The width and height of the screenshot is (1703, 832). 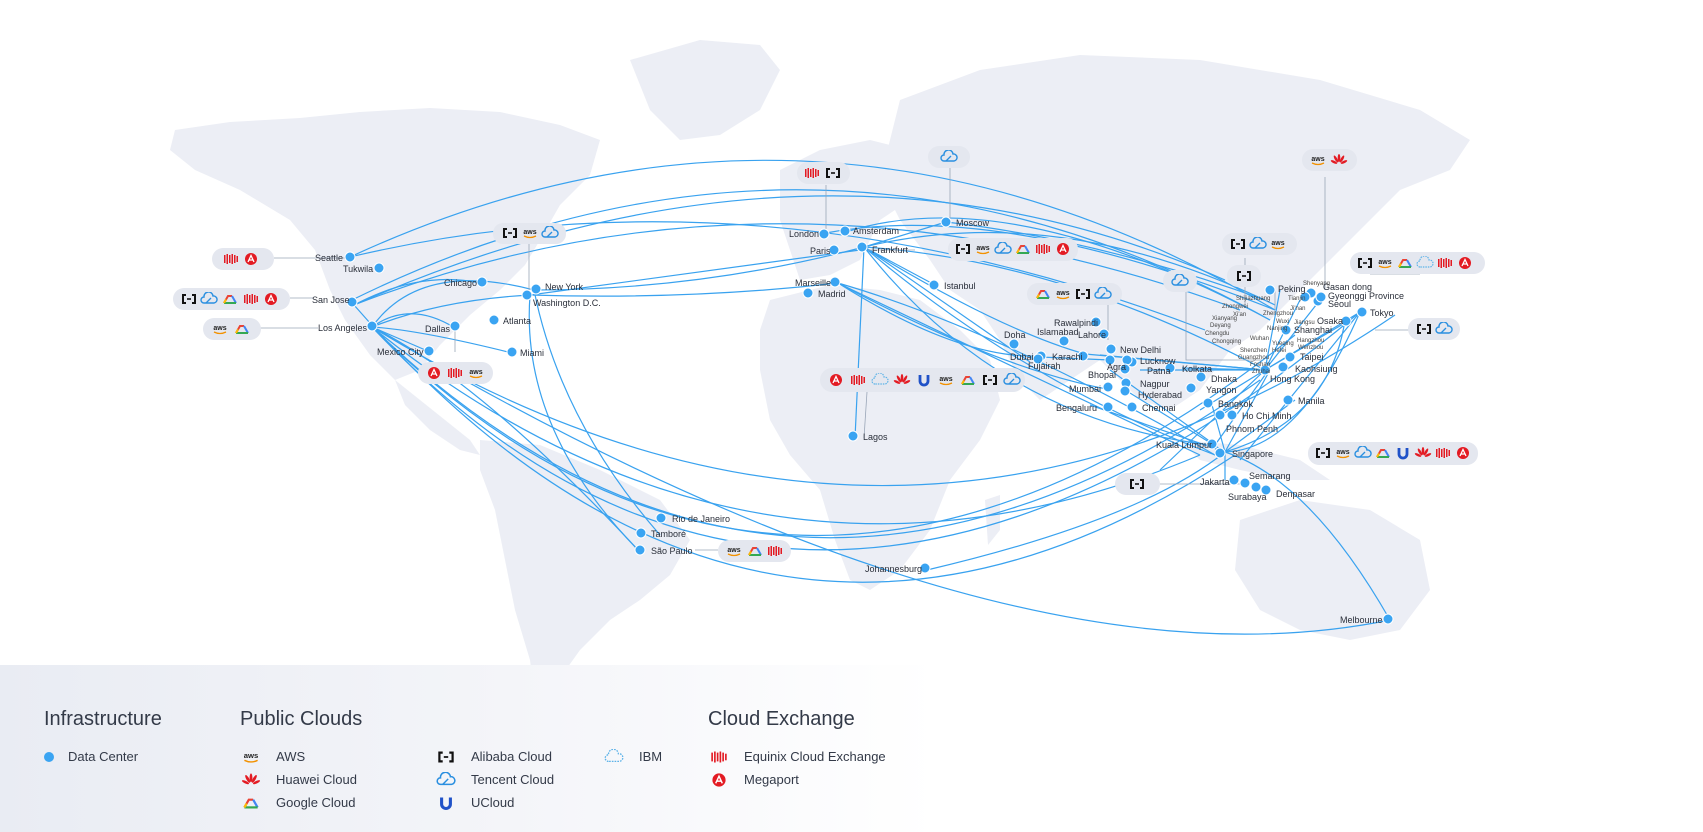 I want to click on label-hochiminh: Ho Chi Minh, so click(x=1267, y=416).